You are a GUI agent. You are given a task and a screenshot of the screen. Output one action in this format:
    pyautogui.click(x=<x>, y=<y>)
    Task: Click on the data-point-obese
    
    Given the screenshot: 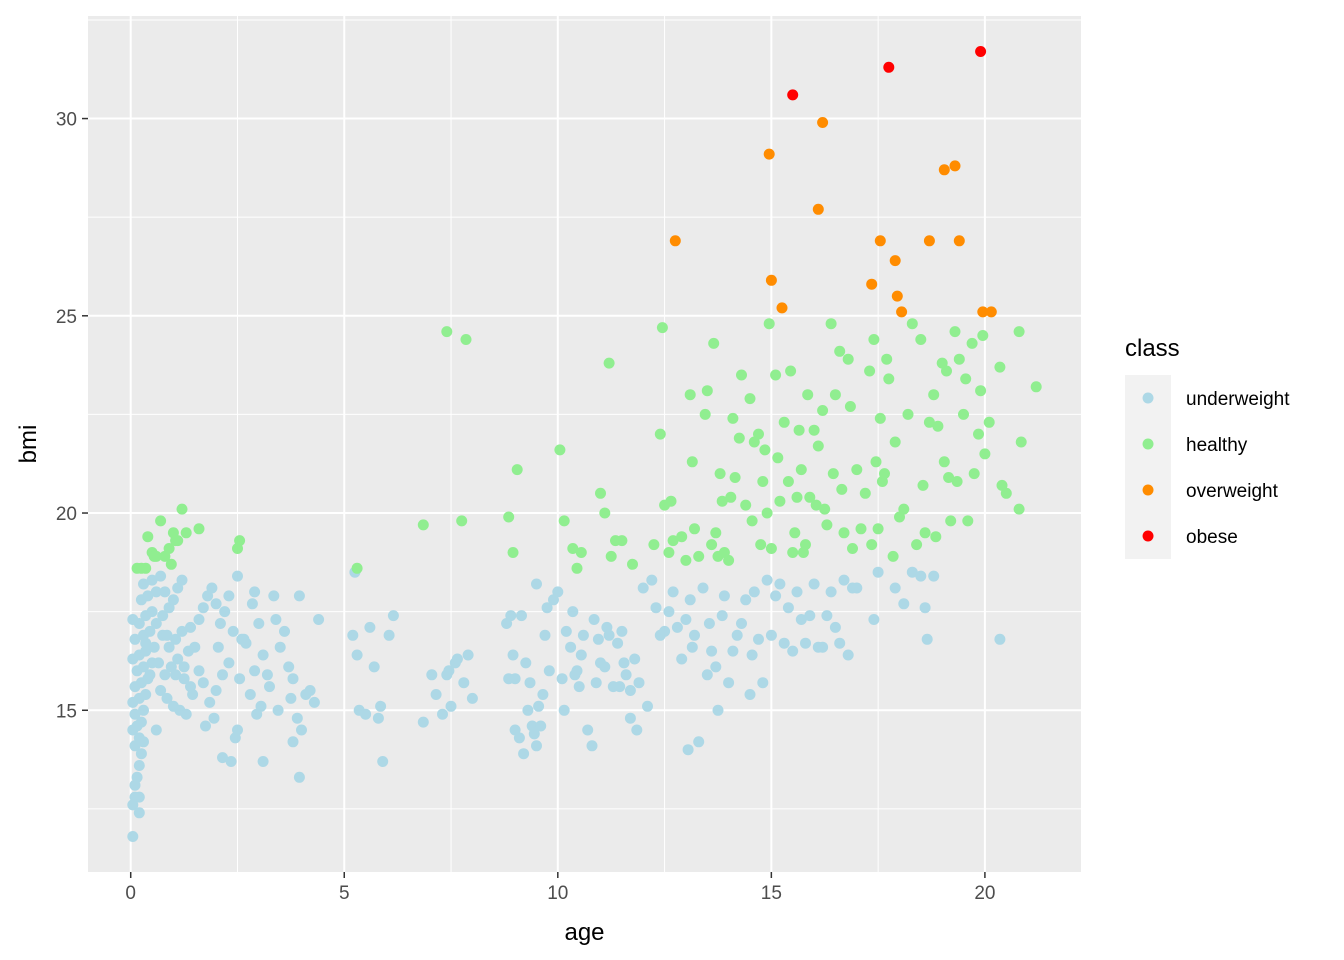 What is the action you would take?
    pyautogui.click(x=981, y=51)
    